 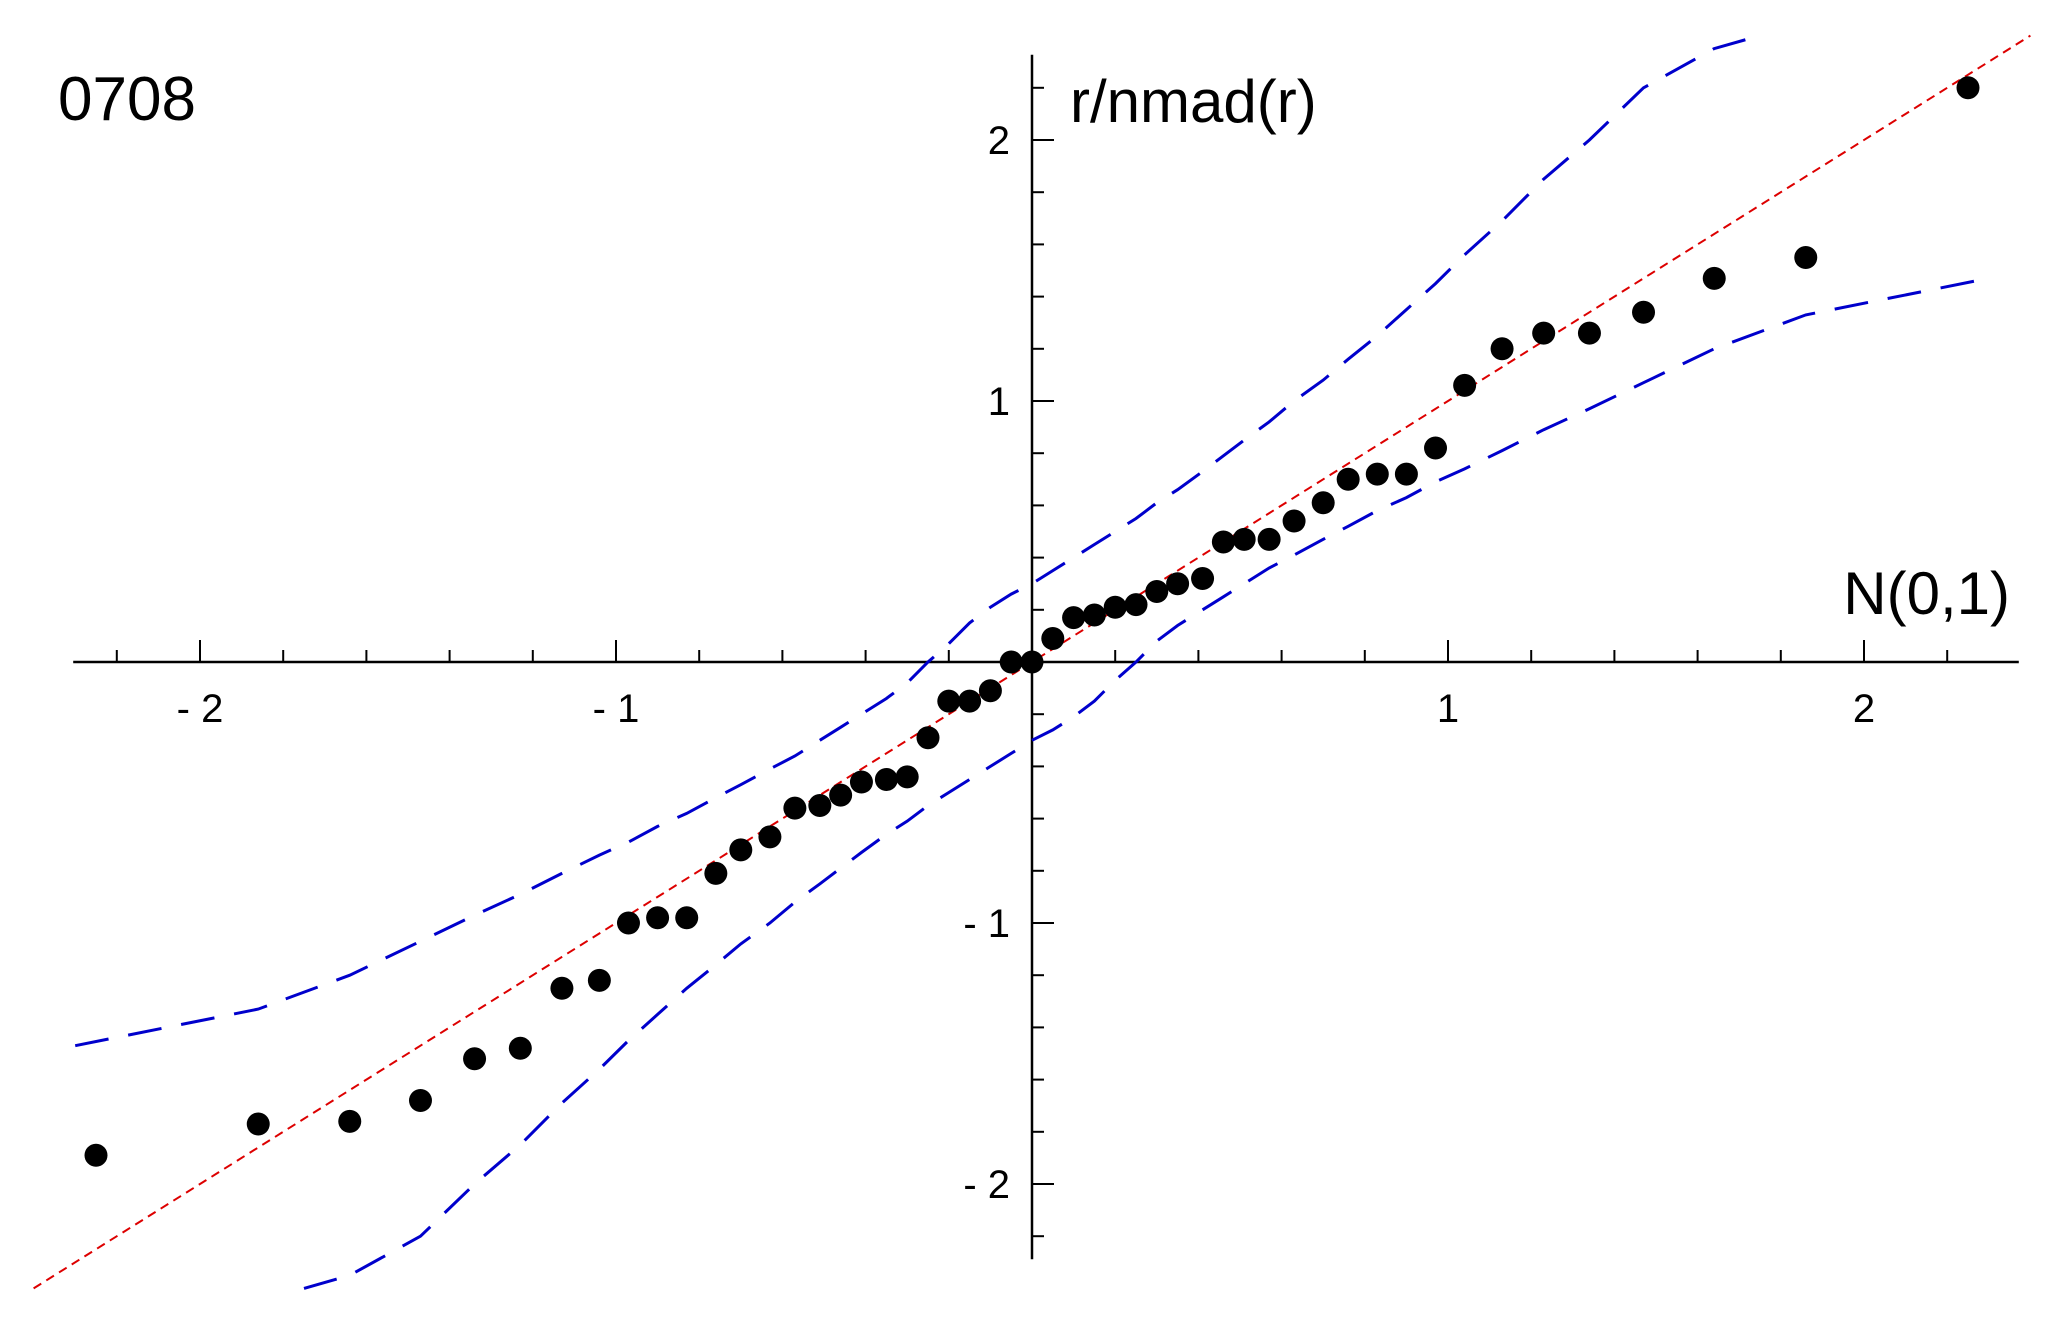 What do you see at coordinates (1926, 593) in the screenshot?
I see `x-axis-label: N(0,1)` at bounding box center [1926, 593].